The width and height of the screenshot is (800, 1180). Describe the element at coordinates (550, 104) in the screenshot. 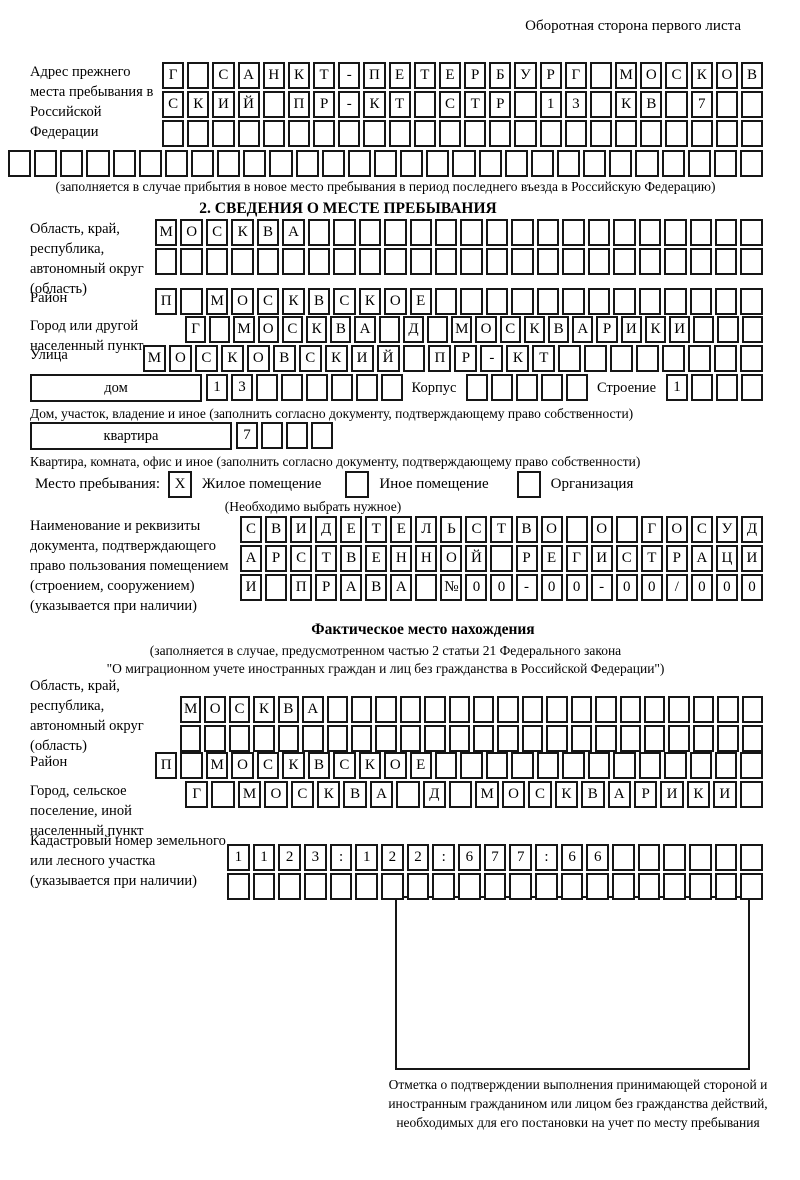

I see `char-cell: 1` at that location.